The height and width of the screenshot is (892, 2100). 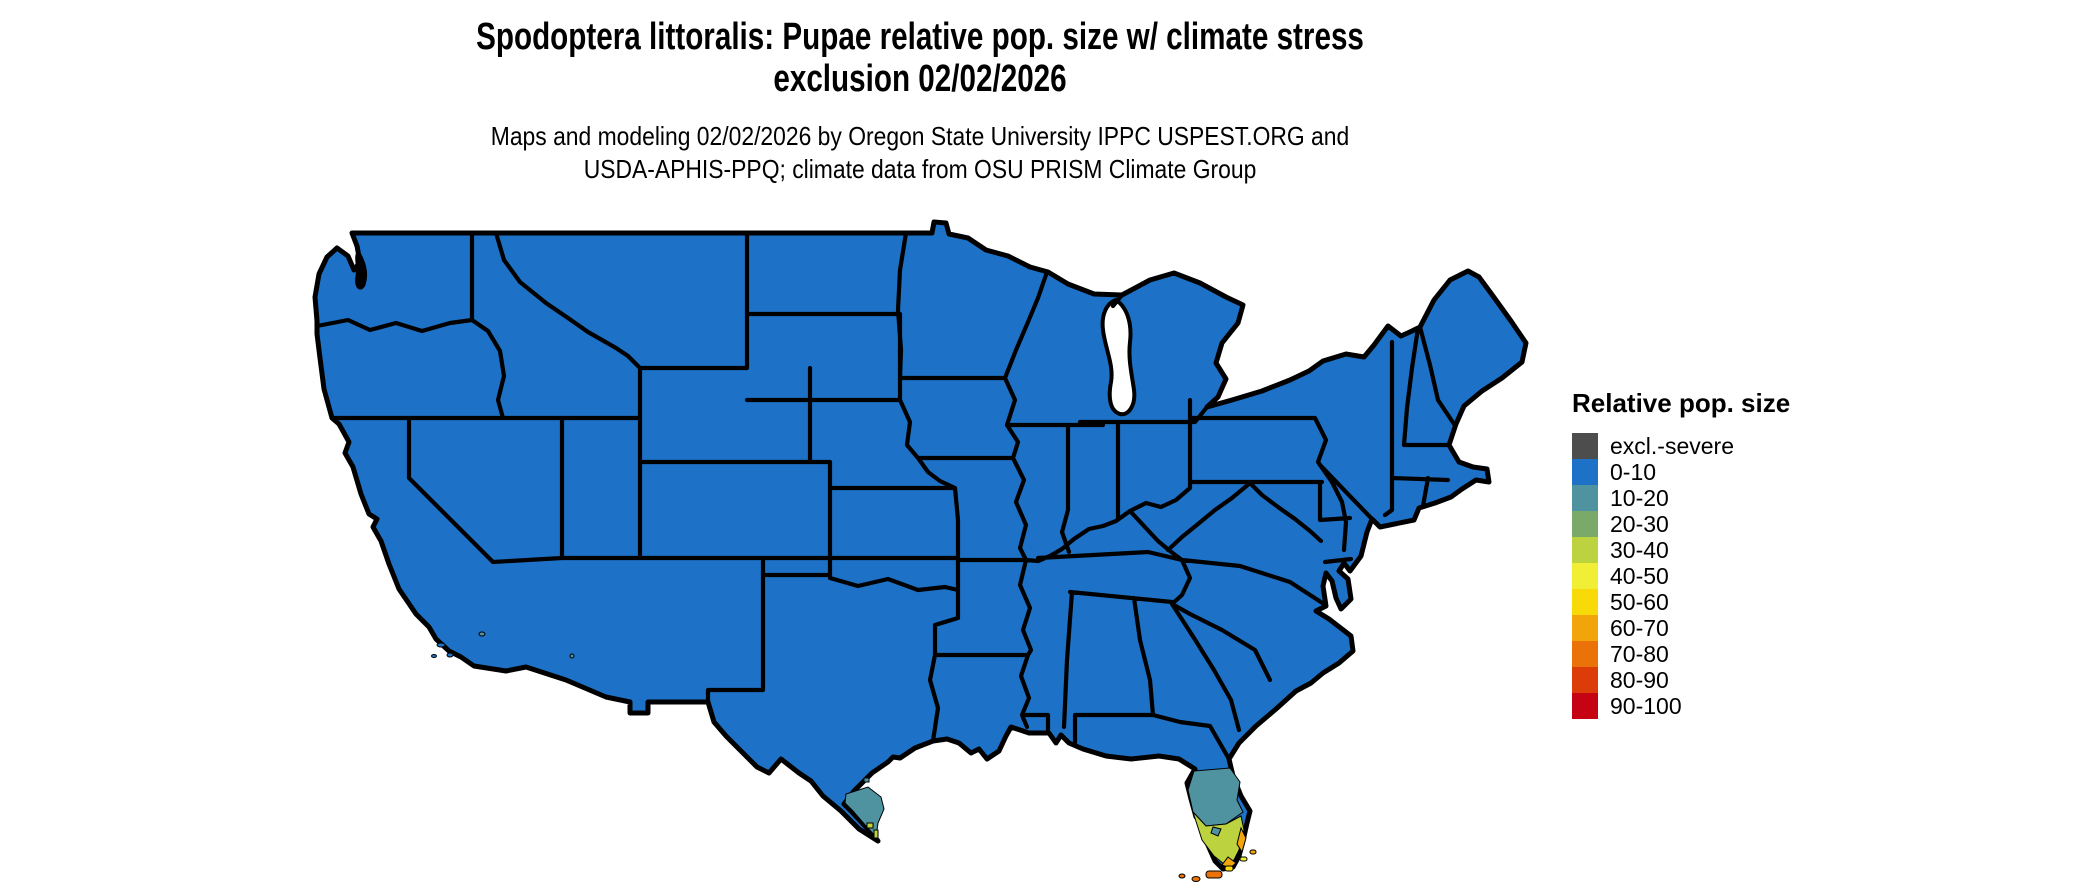 What do you see at coordinates (1229, 868) in the screenshot?
I see `keys-50-60-islet` at bounding box center [1229, 868].